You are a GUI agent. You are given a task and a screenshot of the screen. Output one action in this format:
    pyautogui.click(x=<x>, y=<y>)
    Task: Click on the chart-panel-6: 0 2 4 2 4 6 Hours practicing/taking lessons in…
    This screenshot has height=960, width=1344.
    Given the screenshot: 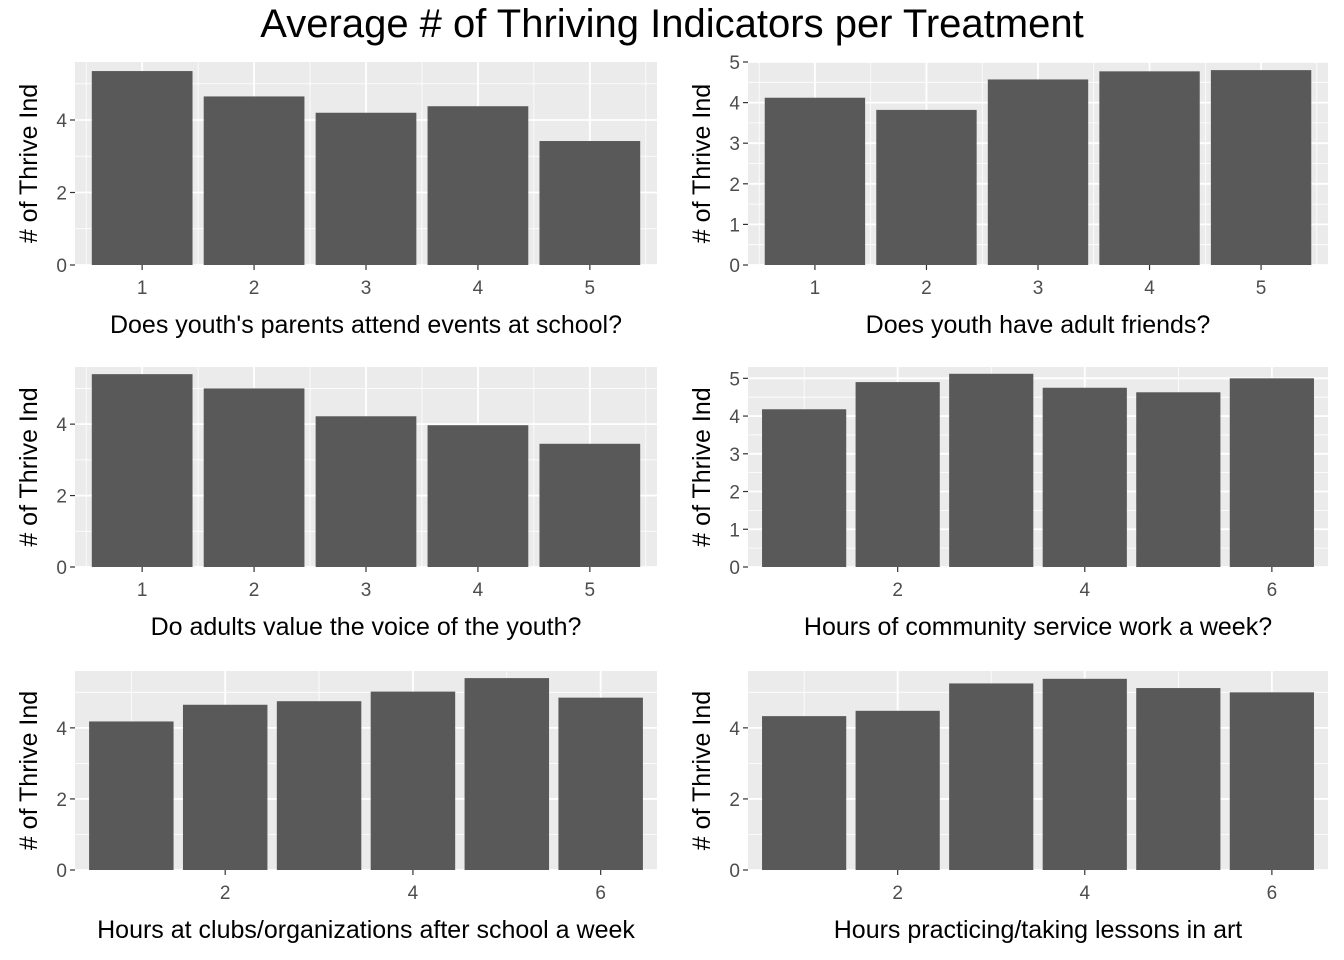 What is the action you would take?
    pyautogui.click(x=1008, y=807)
    